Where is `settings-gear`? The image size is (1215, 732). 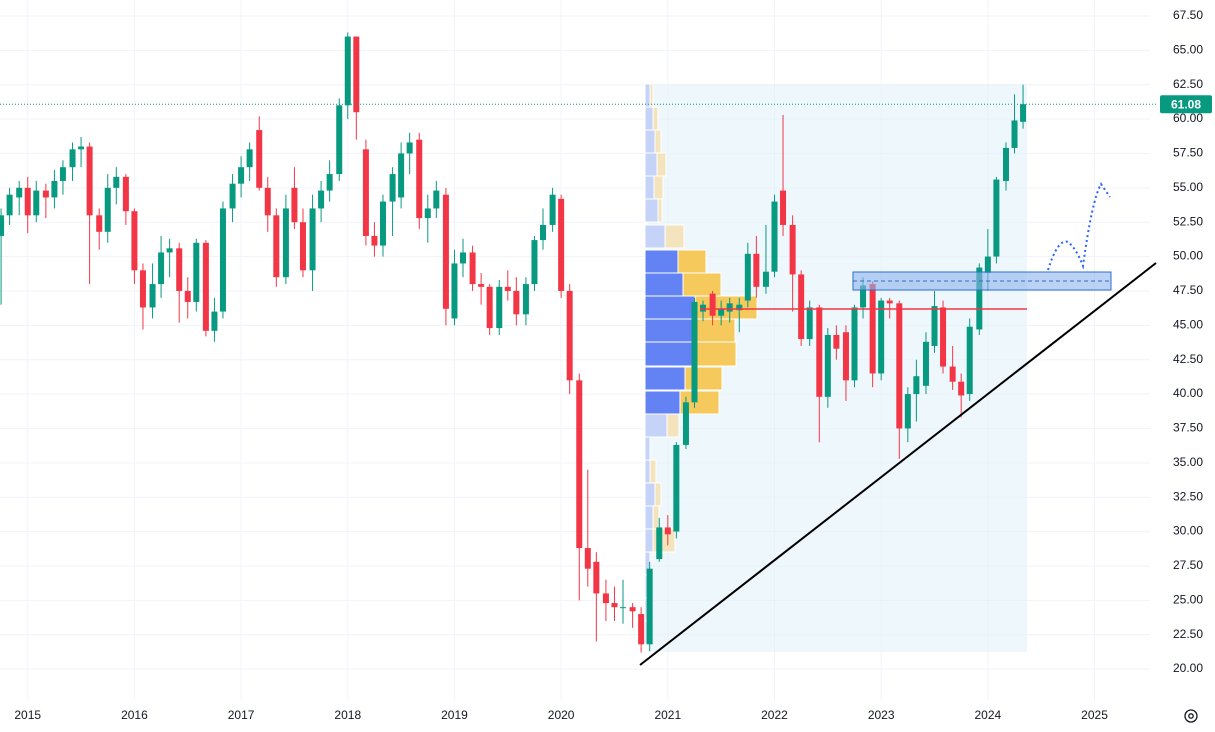
settings-gear is located at coordinates (1191, 716).